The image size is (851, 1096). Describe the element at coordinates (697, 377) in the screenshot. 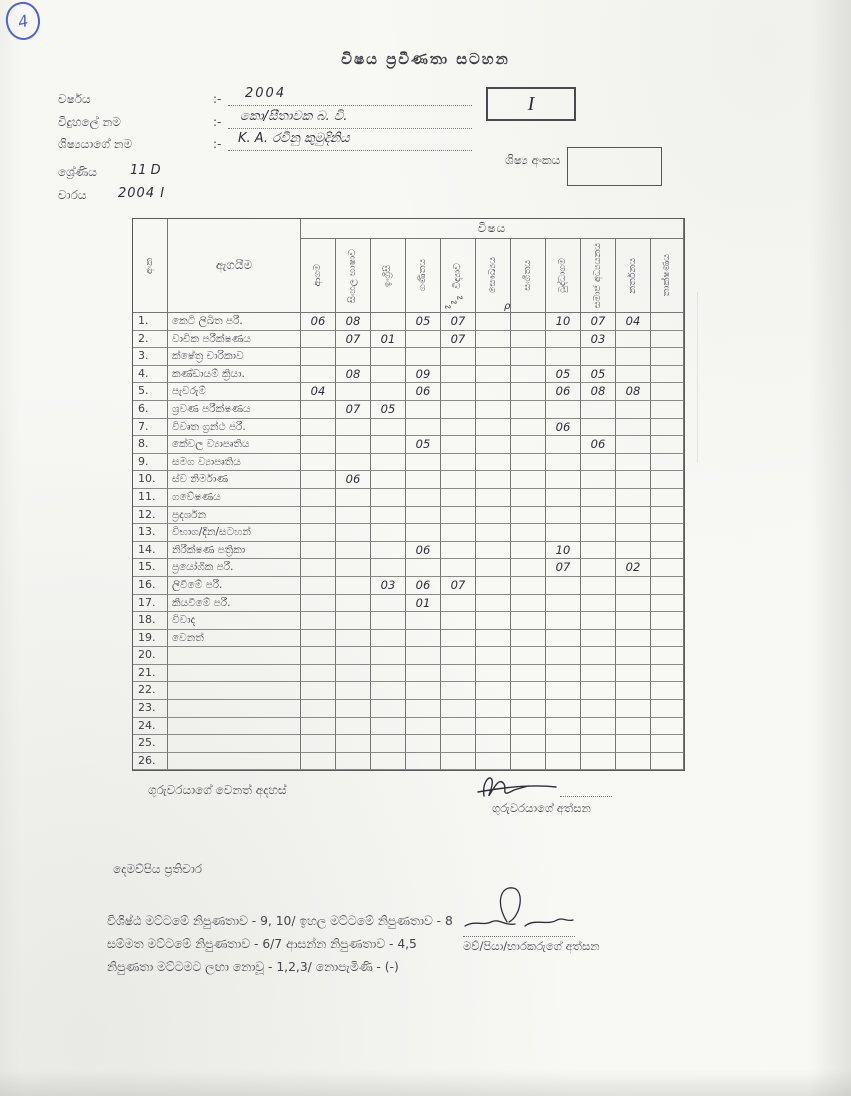

I see `scan-artifact-line` at that location.